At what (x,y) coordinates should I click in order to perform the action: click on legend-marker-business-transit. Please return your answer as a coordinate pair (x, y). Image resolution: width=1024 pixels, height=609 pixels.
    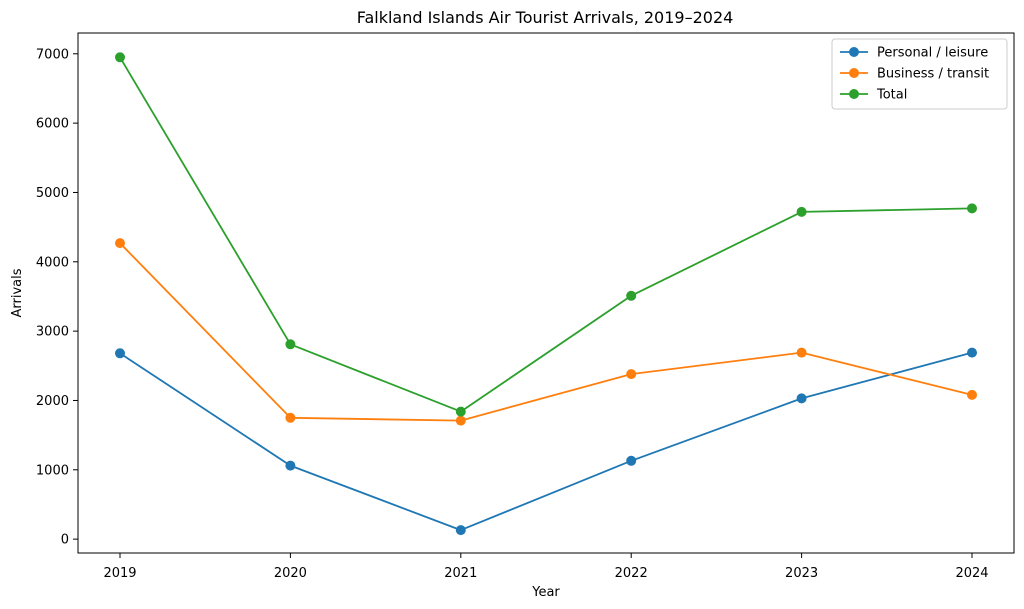
    Looking at the image, I should click on (854, 73).